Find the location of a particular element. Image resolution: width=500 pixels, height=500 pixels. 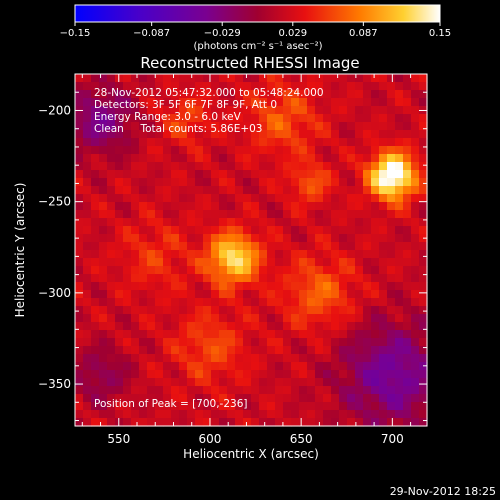

footer-date: 29-Nov-2012 18:25 is located at coordinates (443, 491).